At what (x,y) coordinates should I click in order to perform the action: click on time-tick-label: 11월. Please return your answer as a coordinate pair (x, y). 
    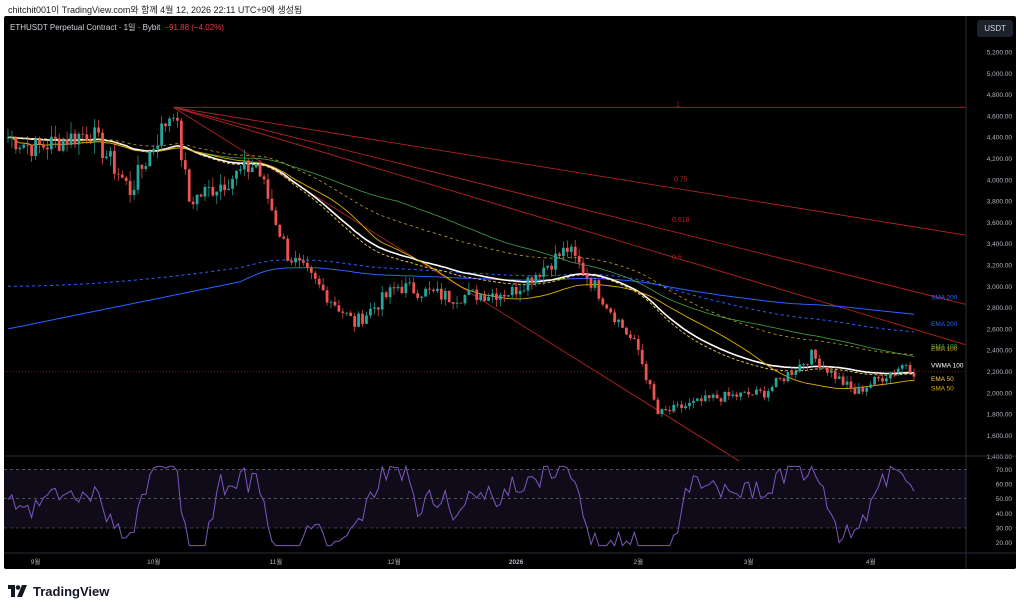
    Looking at the image, I should click on (275, 561).